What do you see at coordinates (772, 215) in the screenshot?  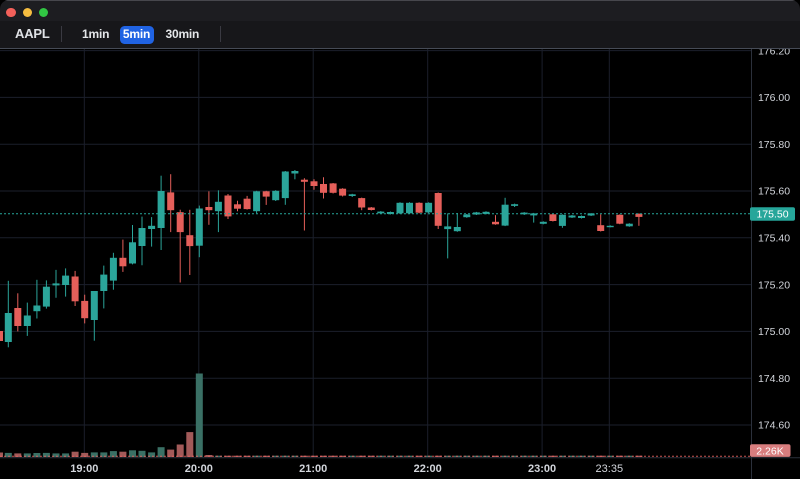 I see `svg-text: 175.50` at bounding box center [772, 215].